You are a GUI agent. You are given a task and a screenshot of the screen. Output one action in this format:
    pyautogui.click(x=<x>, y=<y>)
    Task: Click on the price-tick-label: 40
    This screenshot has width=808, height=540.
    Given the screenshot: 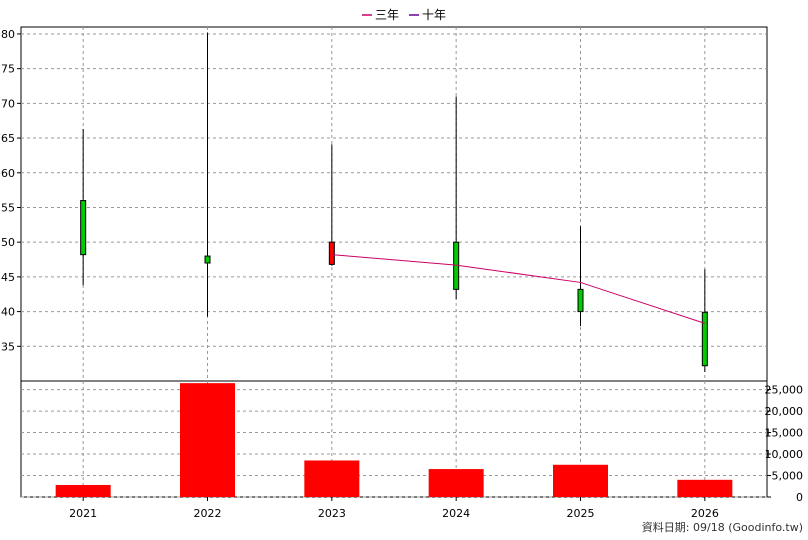 What is the action you would take?
    pyautogui.click(x=8, y=312)
    